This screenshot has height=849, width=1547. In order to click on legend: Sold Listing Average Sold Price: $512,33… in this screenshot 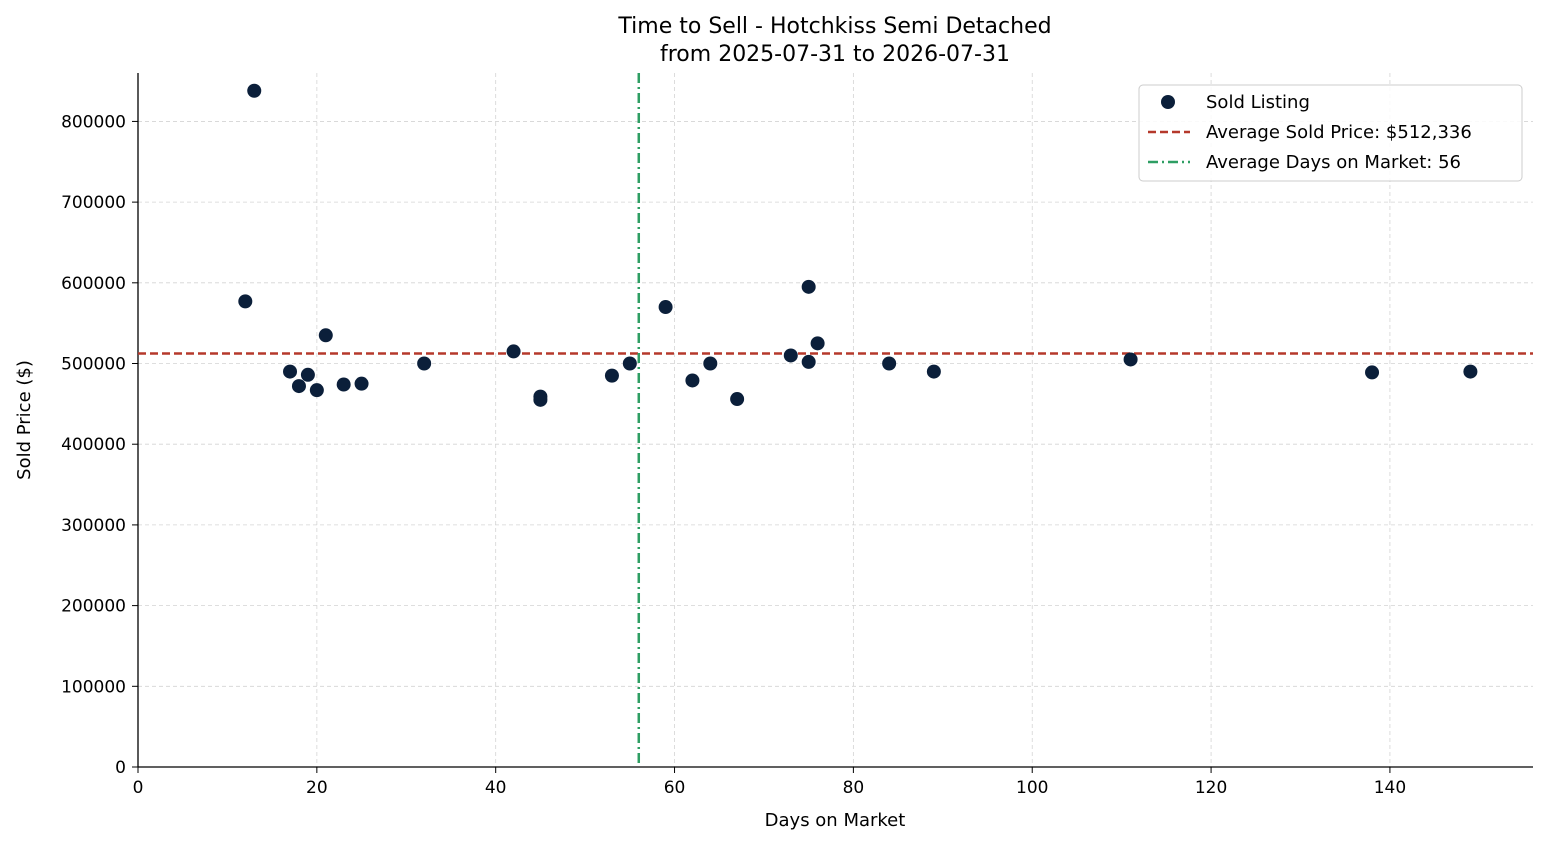, I will do `click(1330, 133)`.